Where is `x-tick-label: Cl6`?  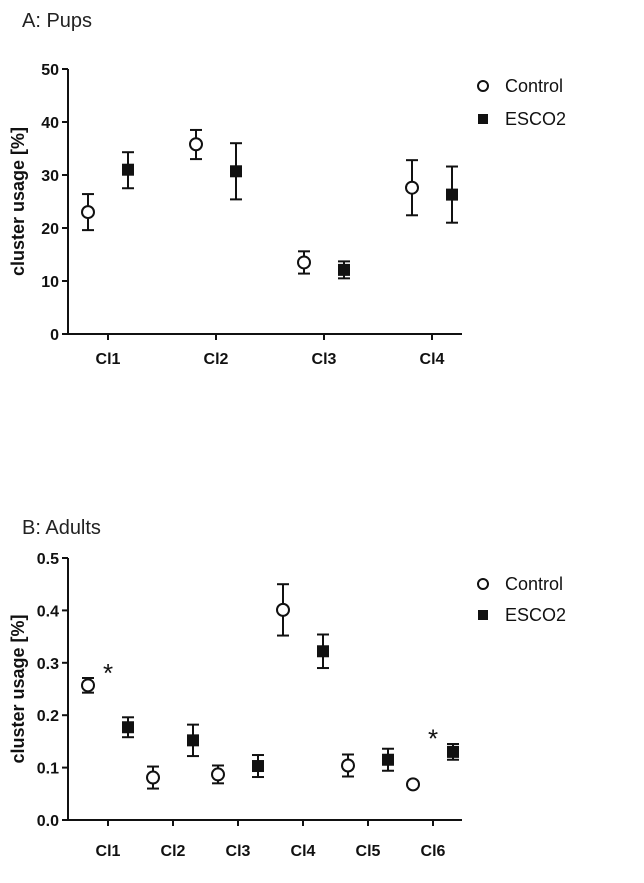 x-tick-label: Cl6 is located at coordinates (433, 851).